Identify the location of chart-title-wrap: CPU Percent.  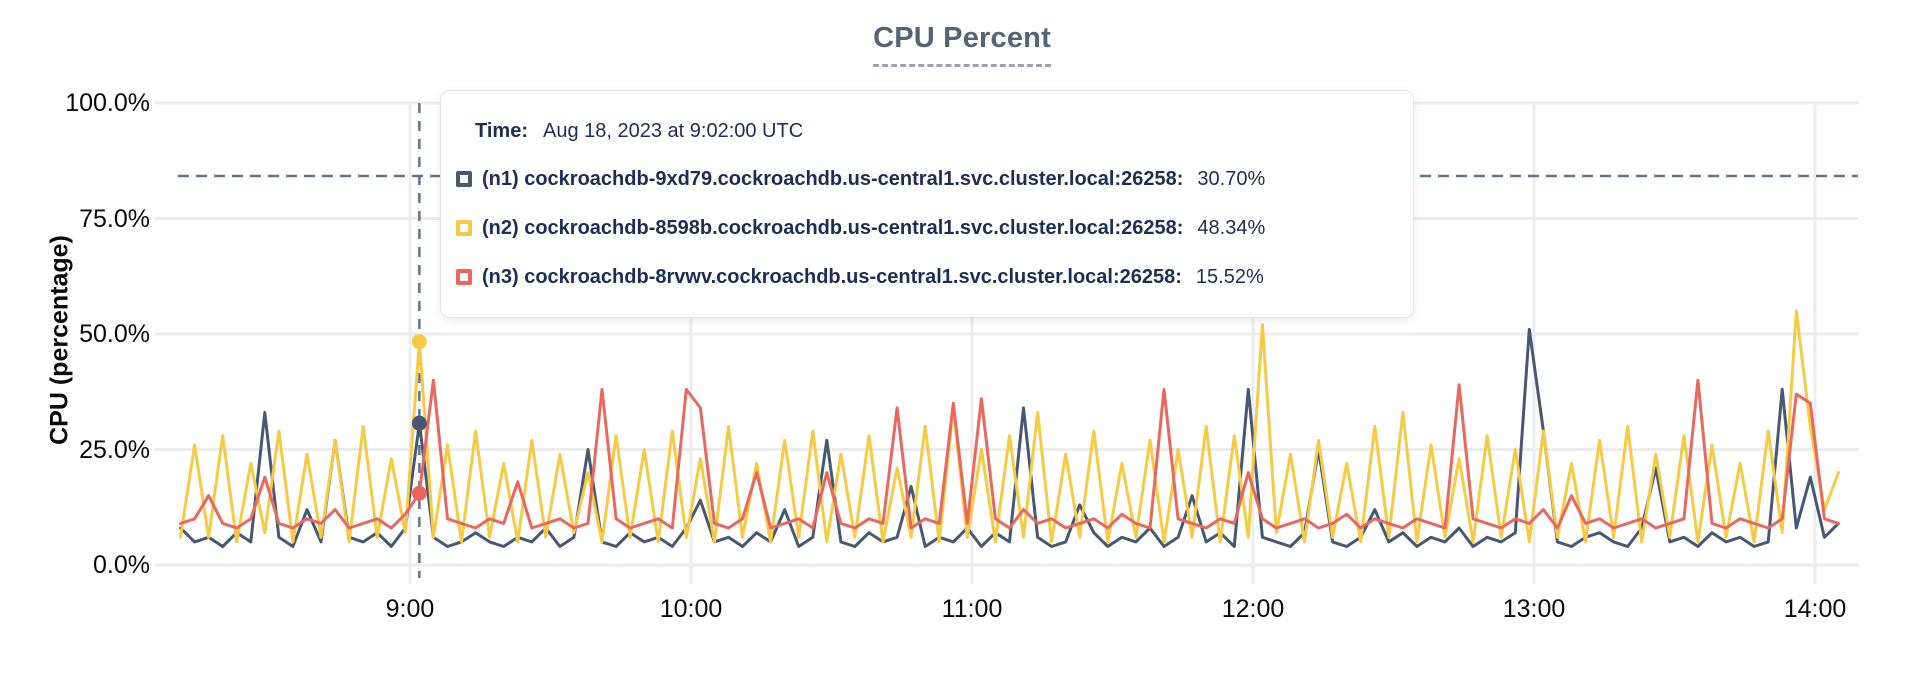
(962, 44).